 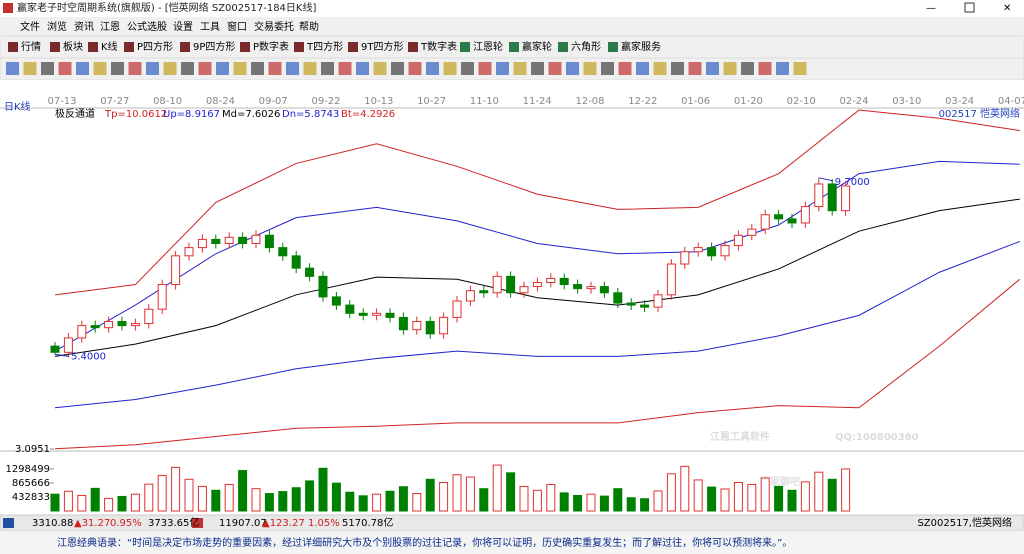 I want to click on toolbar-button: 行情, so click(x=31, y=46).